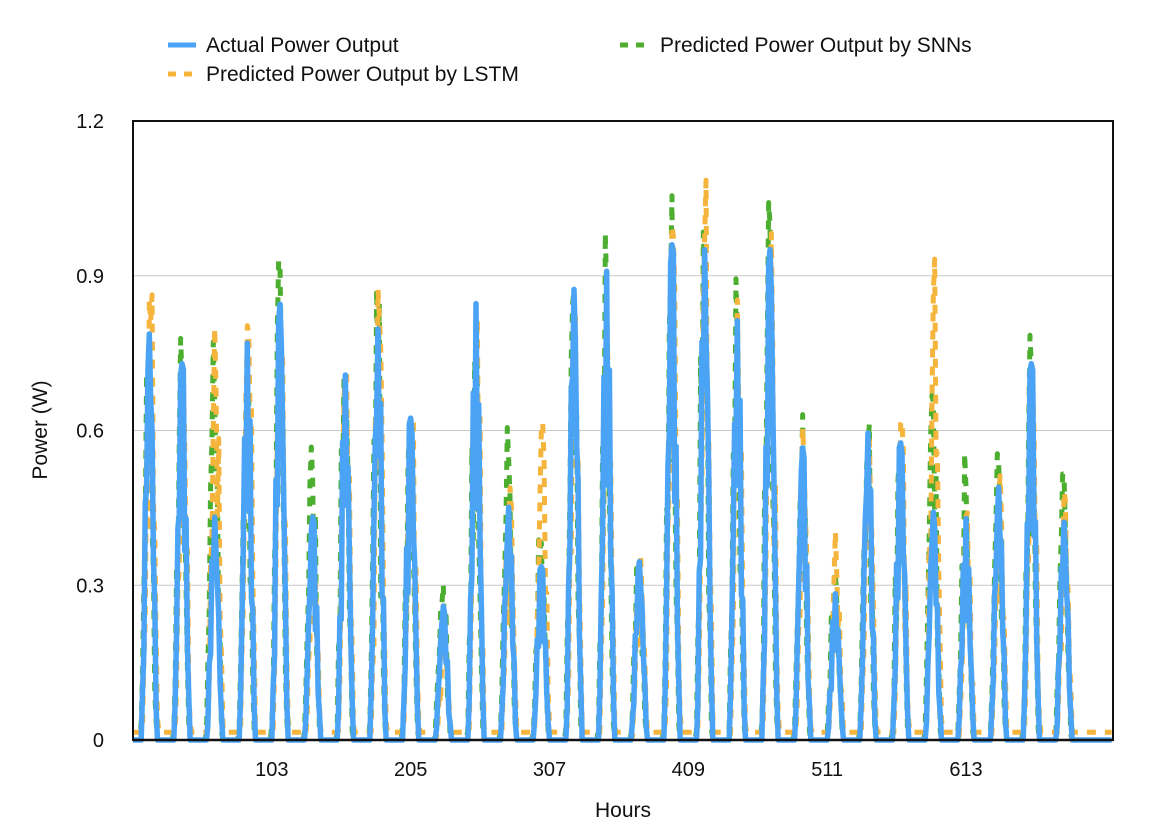 Image resolution: width=1160 pixels, height=836 pixels. Describe the element at coordinates (98, 741) in the screenshot. I see `y-tick-label: 0` at that location.